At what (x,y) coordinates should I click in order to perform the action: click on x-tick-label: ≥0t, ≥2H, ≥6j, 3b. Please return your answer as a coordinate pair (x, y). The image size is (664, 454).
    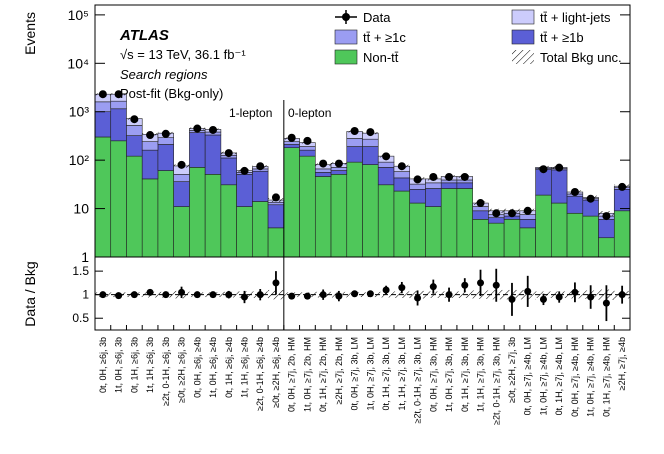
    Looking at the image, I should click on (182, 370).